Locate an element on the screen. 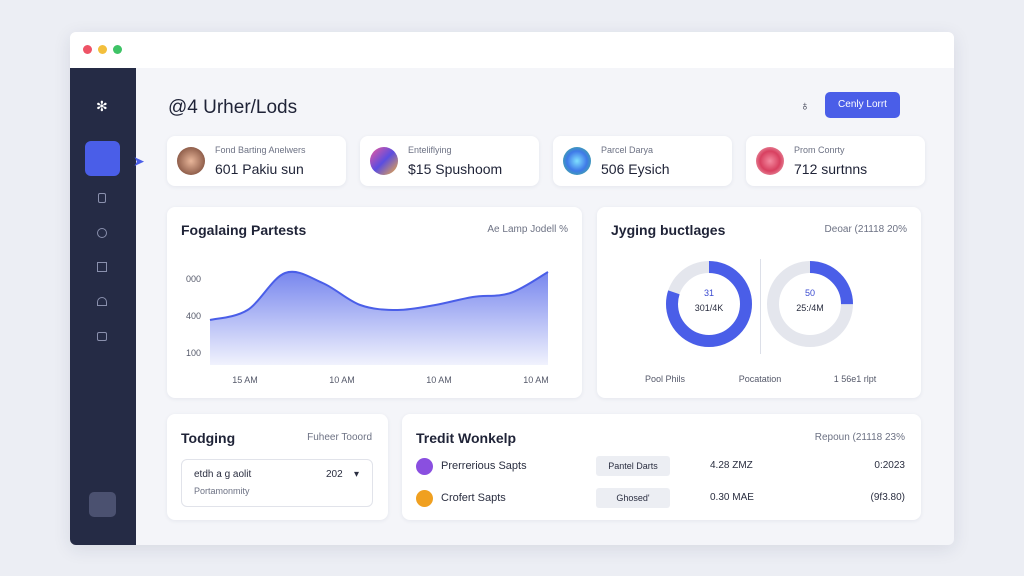 Image resolution: width=1024 pixels, height=576 pixels. y-tick-label: 100 is located at coordinates (193, 353).